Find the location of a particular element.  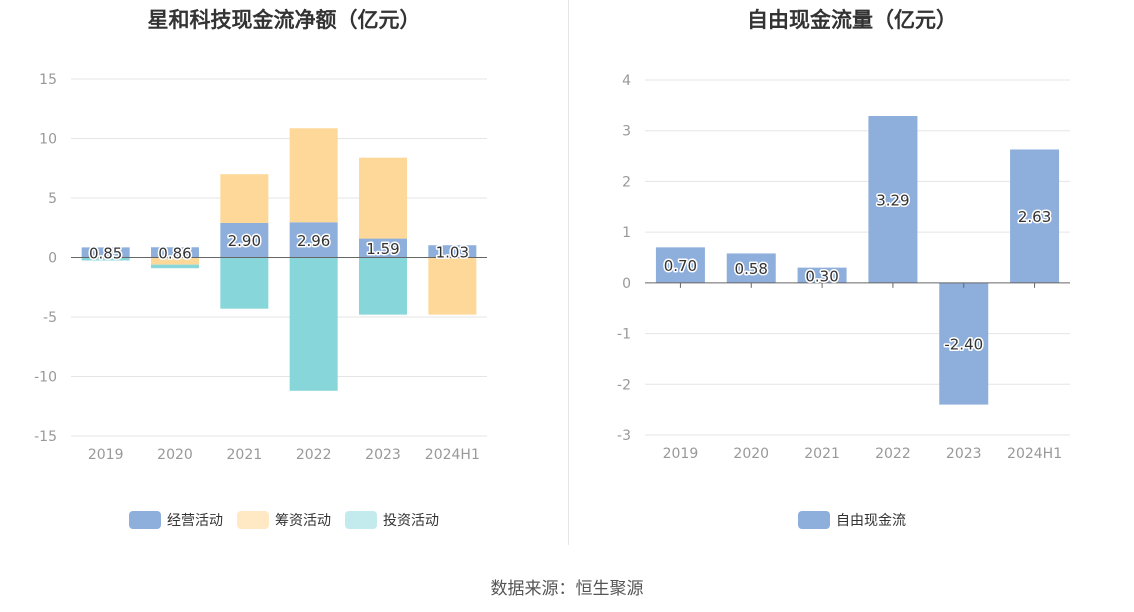

data-label: 2.63 is located at coordinates (1034, 217).